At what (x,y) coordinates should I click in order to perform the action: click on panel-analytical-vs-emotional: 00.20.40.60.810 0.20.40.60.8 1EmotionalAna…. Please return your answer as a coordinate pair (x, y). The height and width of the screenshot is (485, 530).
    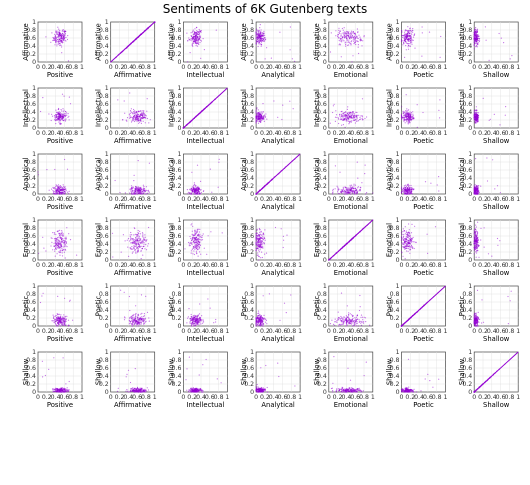
    Looking at the image, I should click on (344, 181).